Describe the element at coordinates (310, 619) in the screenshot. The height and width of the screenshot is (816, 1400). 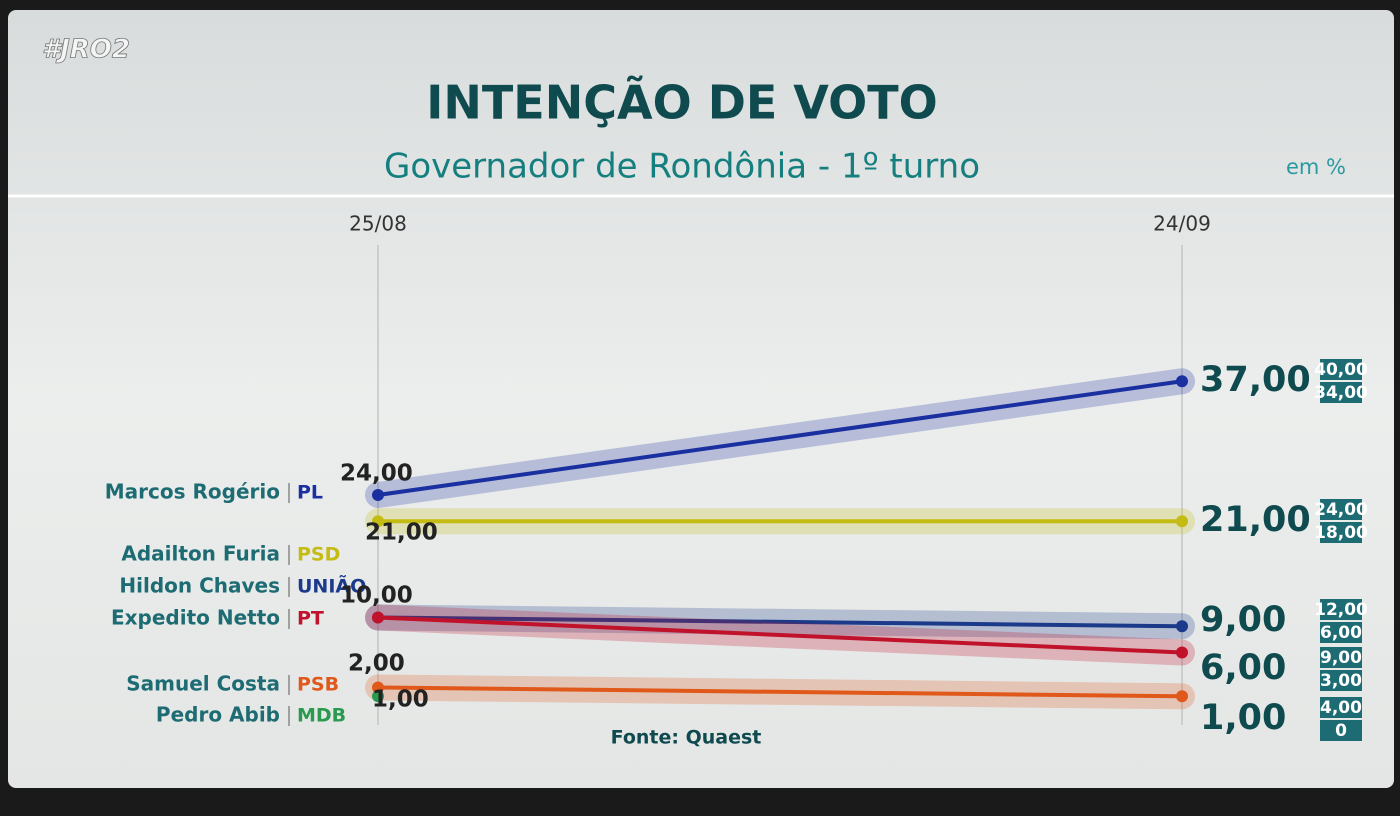
I see `legend-party: PT` at that location.